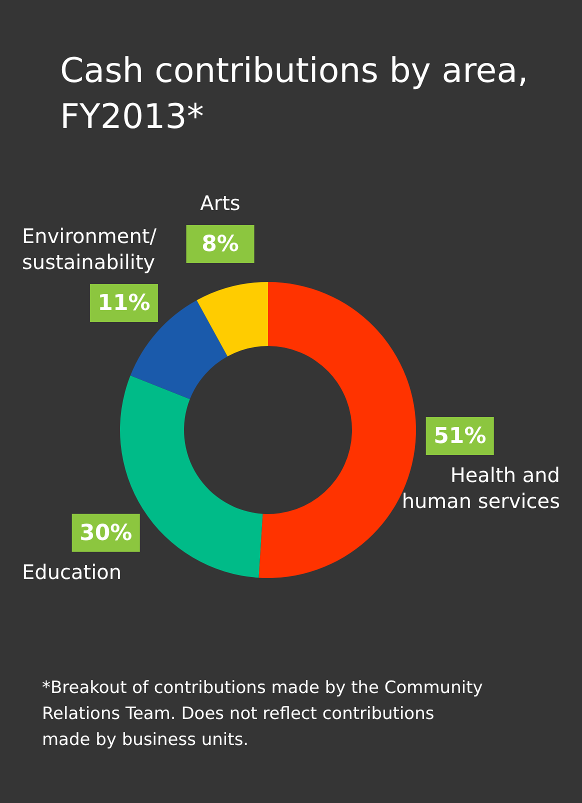 Image resolution: width=582 pixels, height=803 pixels. What do you see at coordinates (220, 203) in the screenshot?
I see `slice-label: Arts` at bounding box center [220, 203].